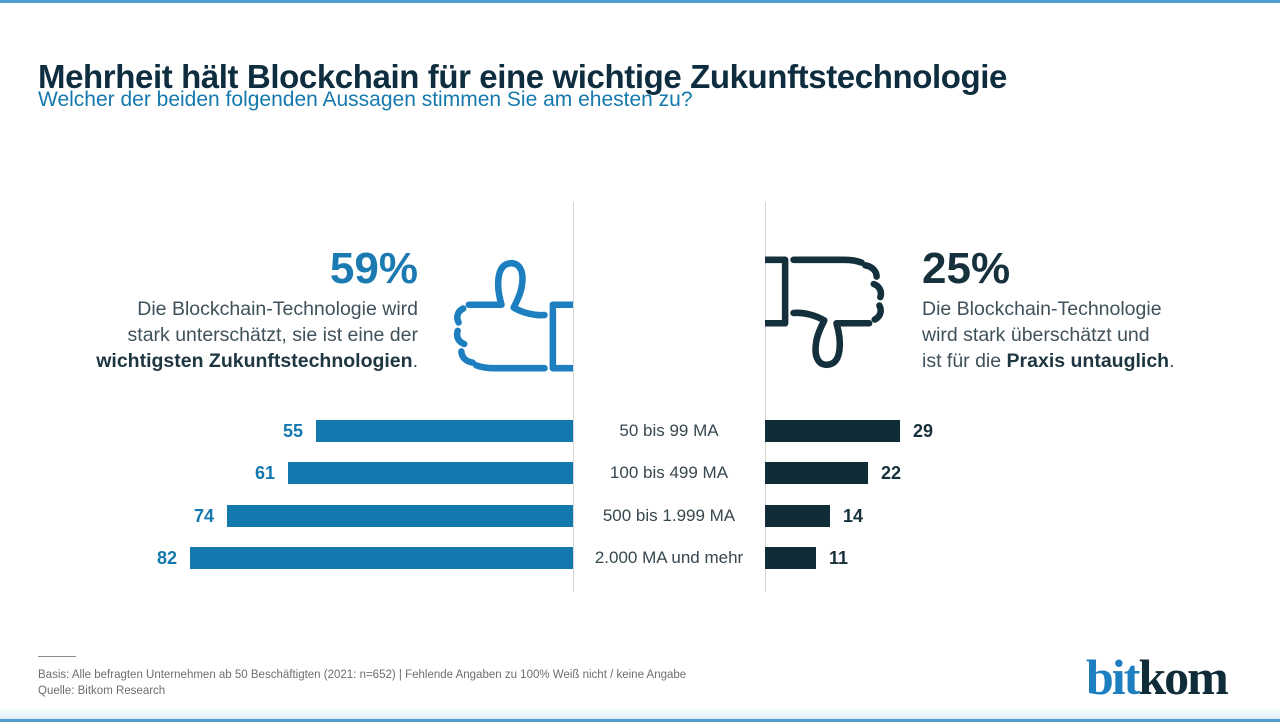  I want to click on left-bar-value: 82, so click(166, 558).